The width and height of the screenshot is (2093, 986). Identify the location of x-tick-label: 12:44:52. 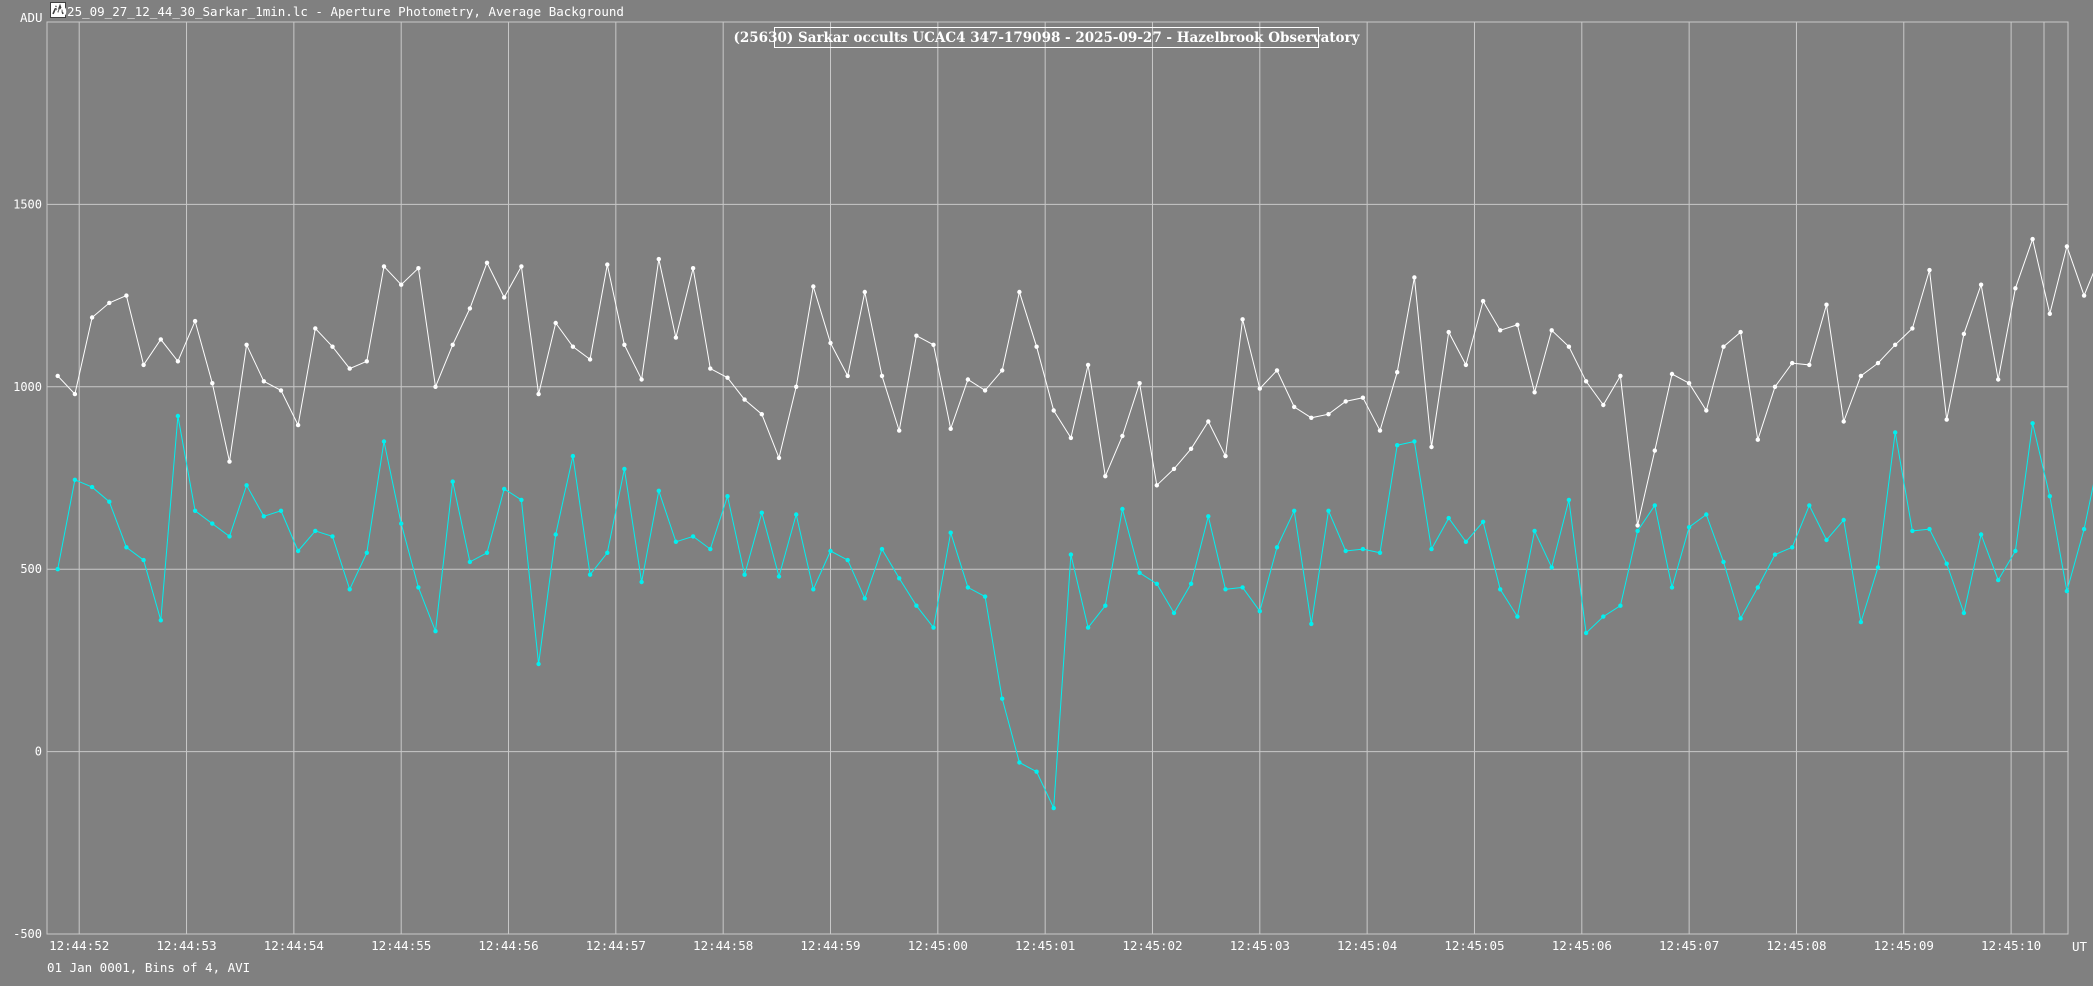
(79, 945).